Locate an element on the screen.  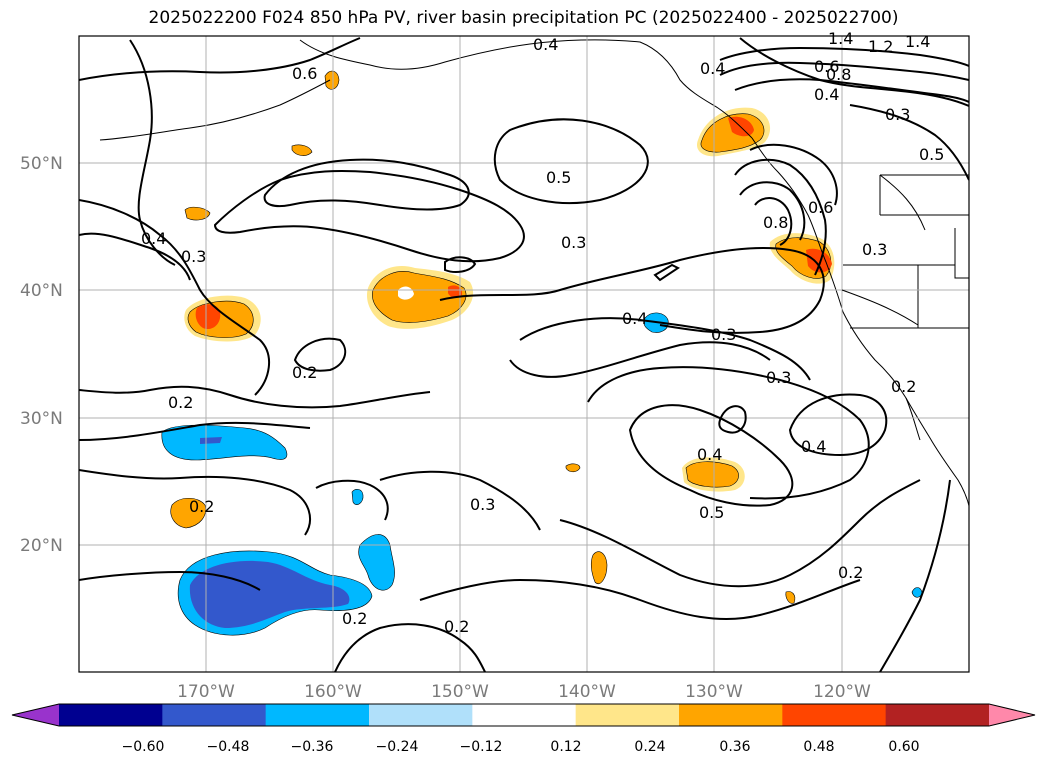
colorbar is located at coordinates (523, 715).